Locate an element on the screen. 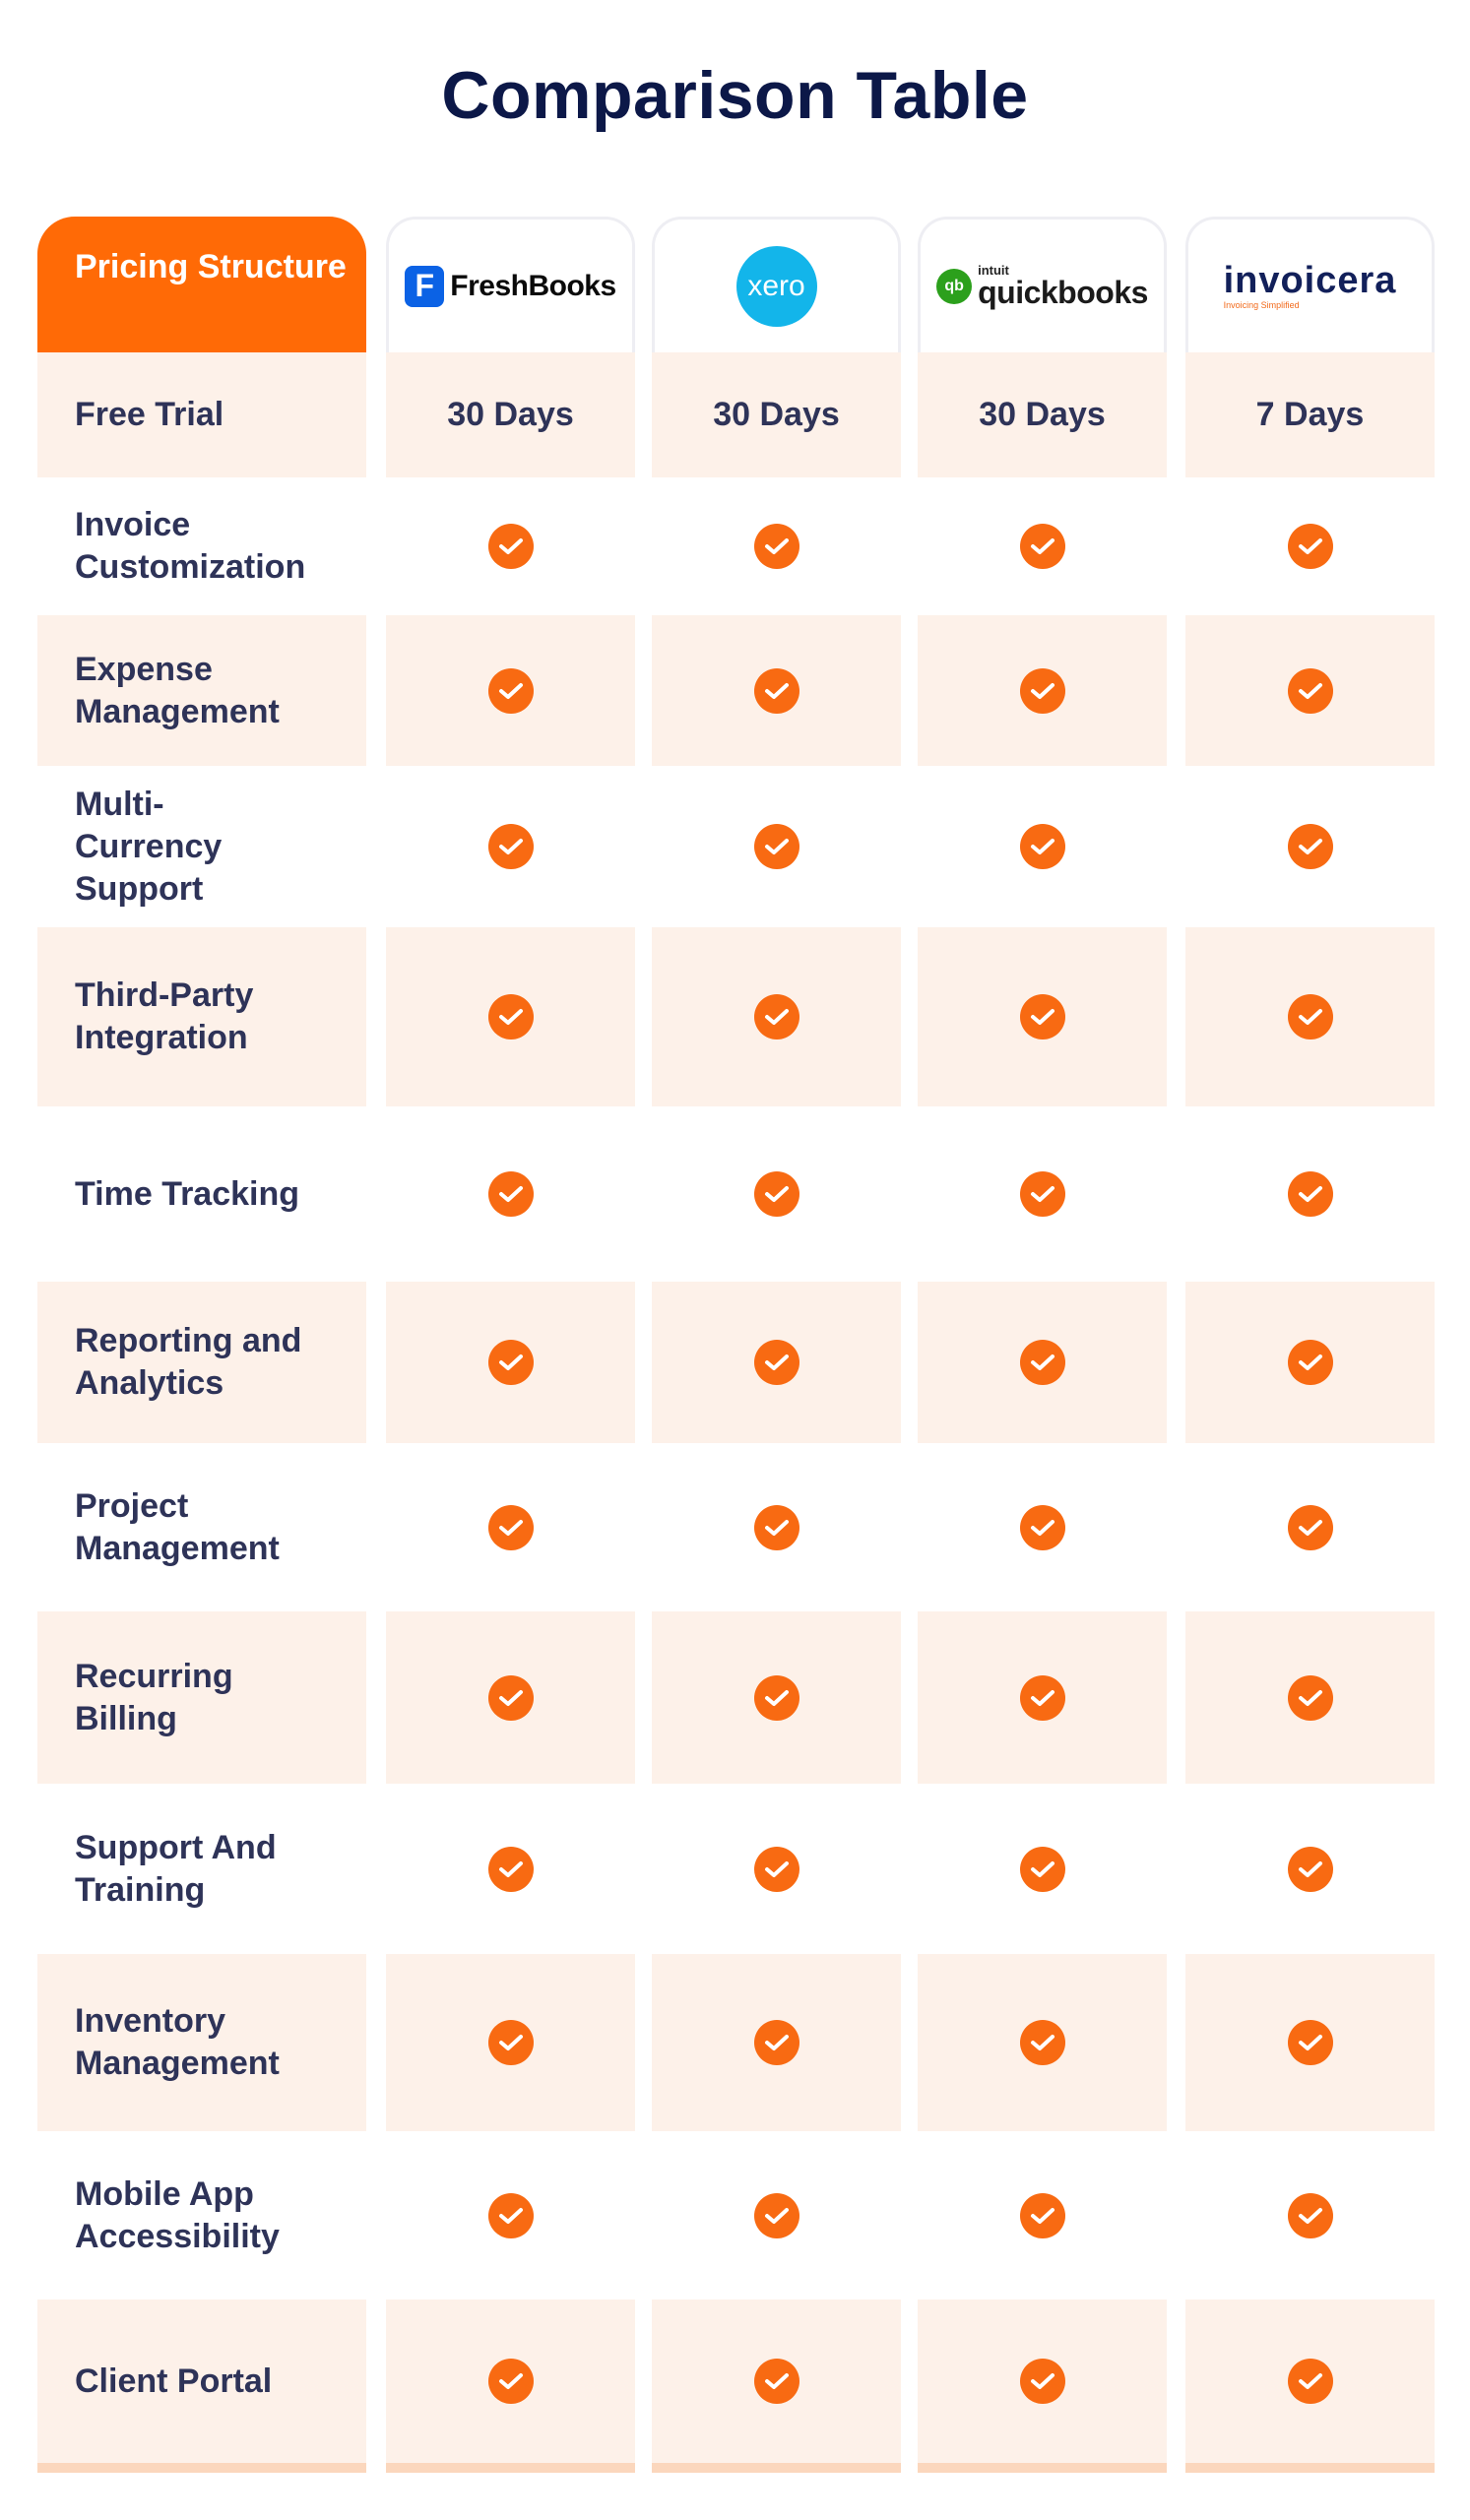 The image size is (1470, 2520). quickbooks-trial-value: 30 Days is located at coordinates (1042, 414).